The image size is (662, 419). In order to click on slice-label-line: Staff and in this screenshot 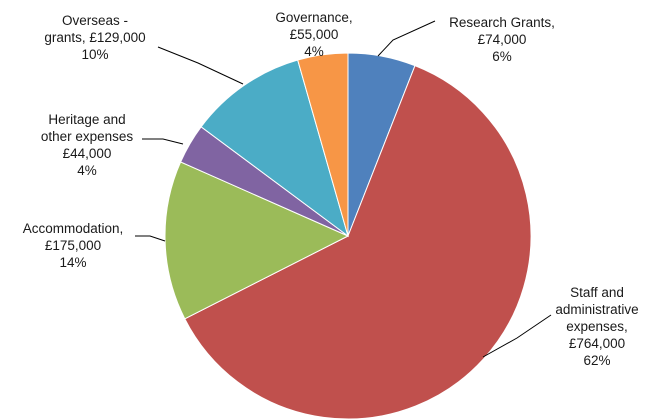, I will do `click(597, 292)`.